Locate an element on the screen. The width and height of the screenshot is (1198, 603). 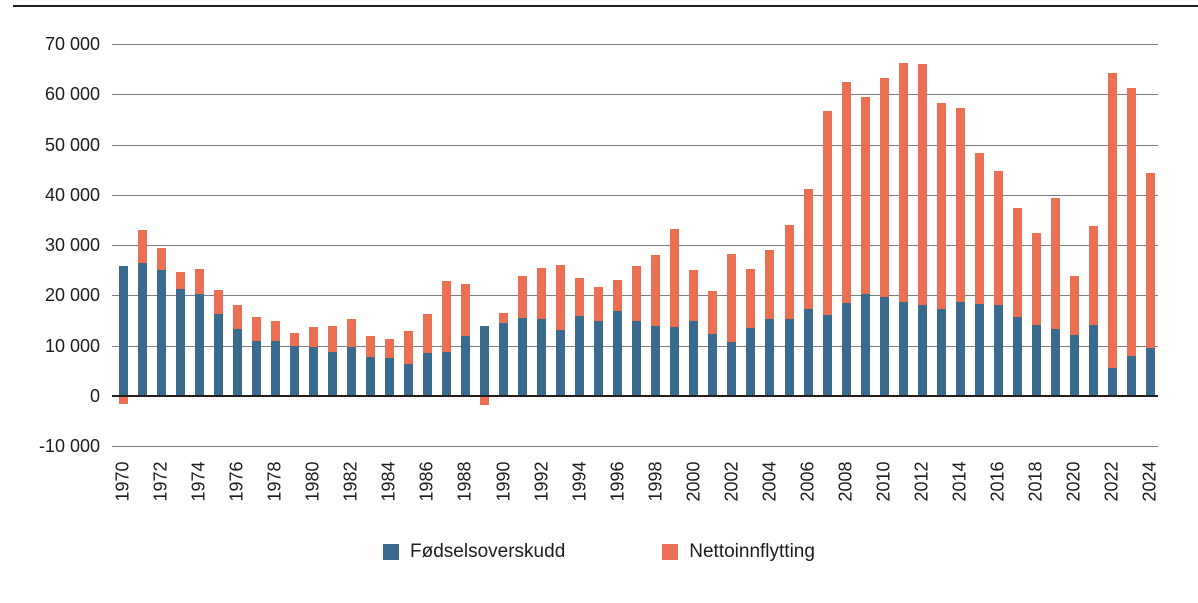
bar-segment-nettoinnflytting-2008 is located at coordinates (846, 192).